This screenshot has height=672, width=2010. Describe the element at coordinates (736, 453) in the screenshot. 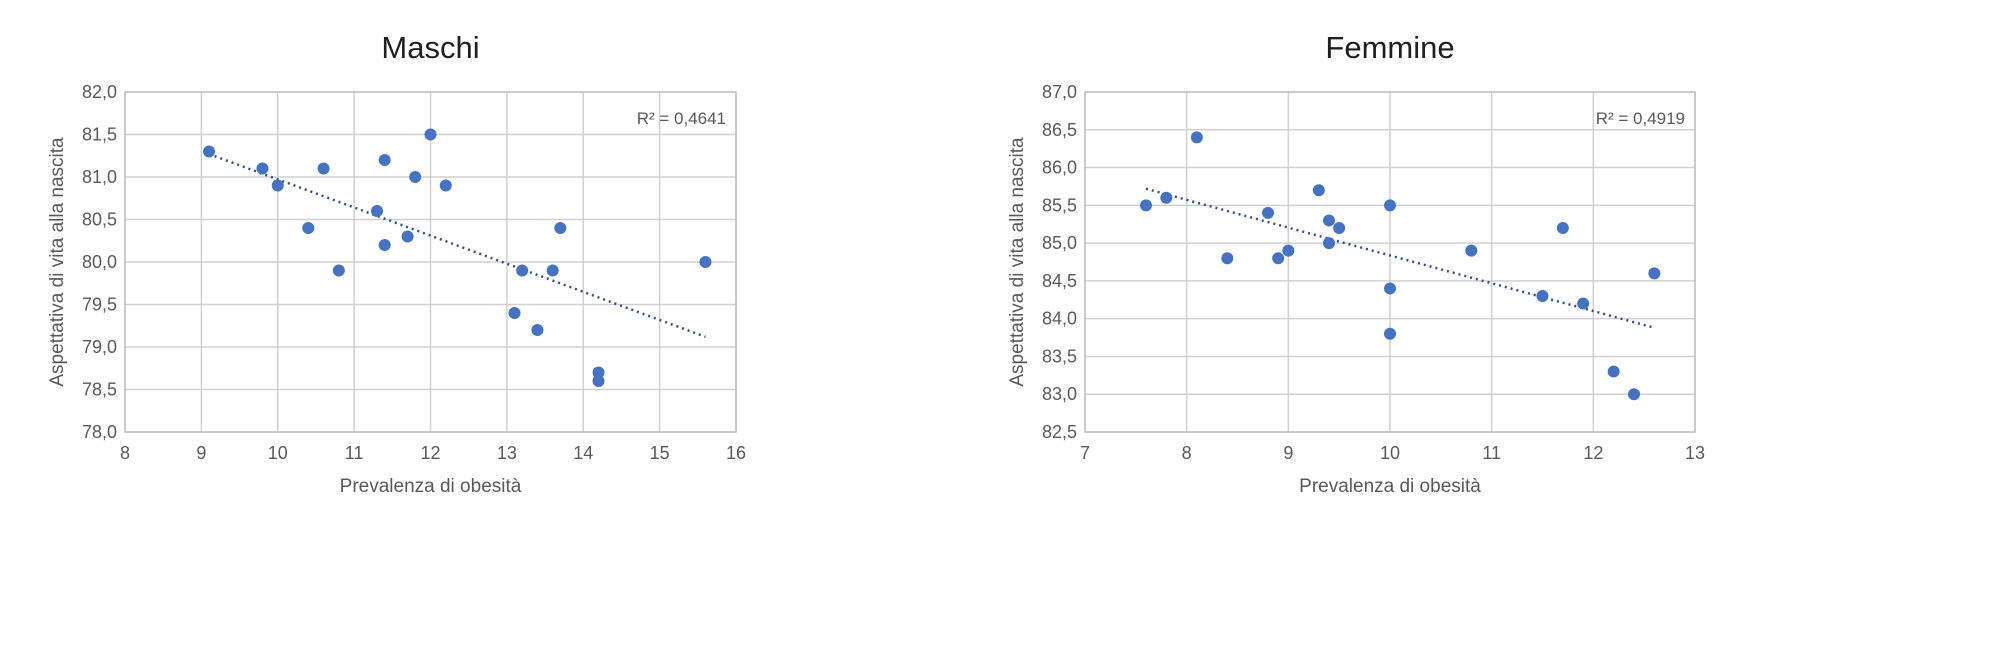

I see `x-tick-label: 16` at that location.